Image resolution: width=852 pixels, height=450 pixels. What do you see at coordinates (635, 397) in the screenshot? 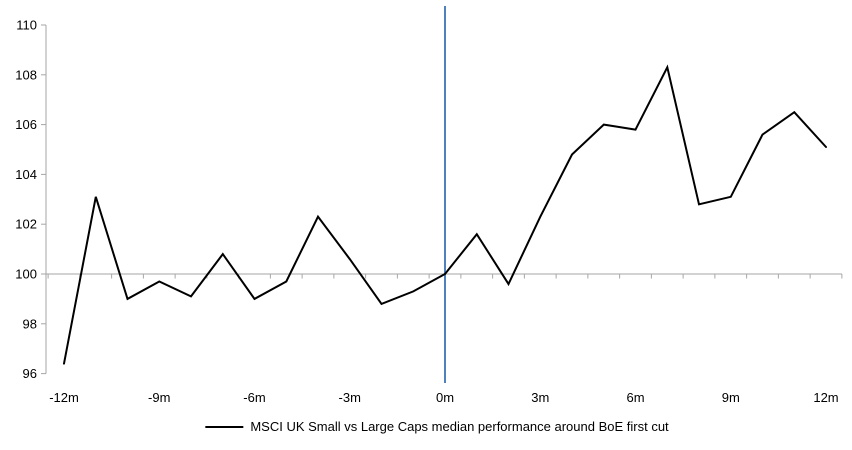
I see `x-tick-label: 6m` at bounding box center [635, 397].